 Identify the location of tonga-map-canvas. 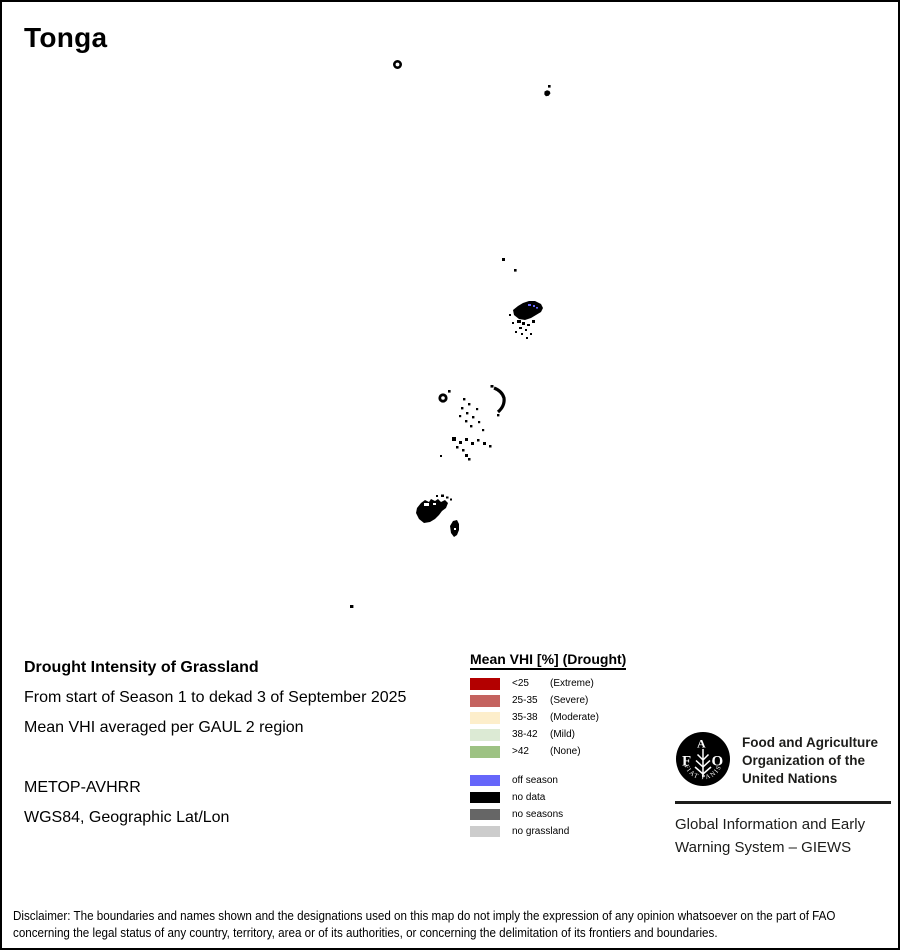
(450, 333).